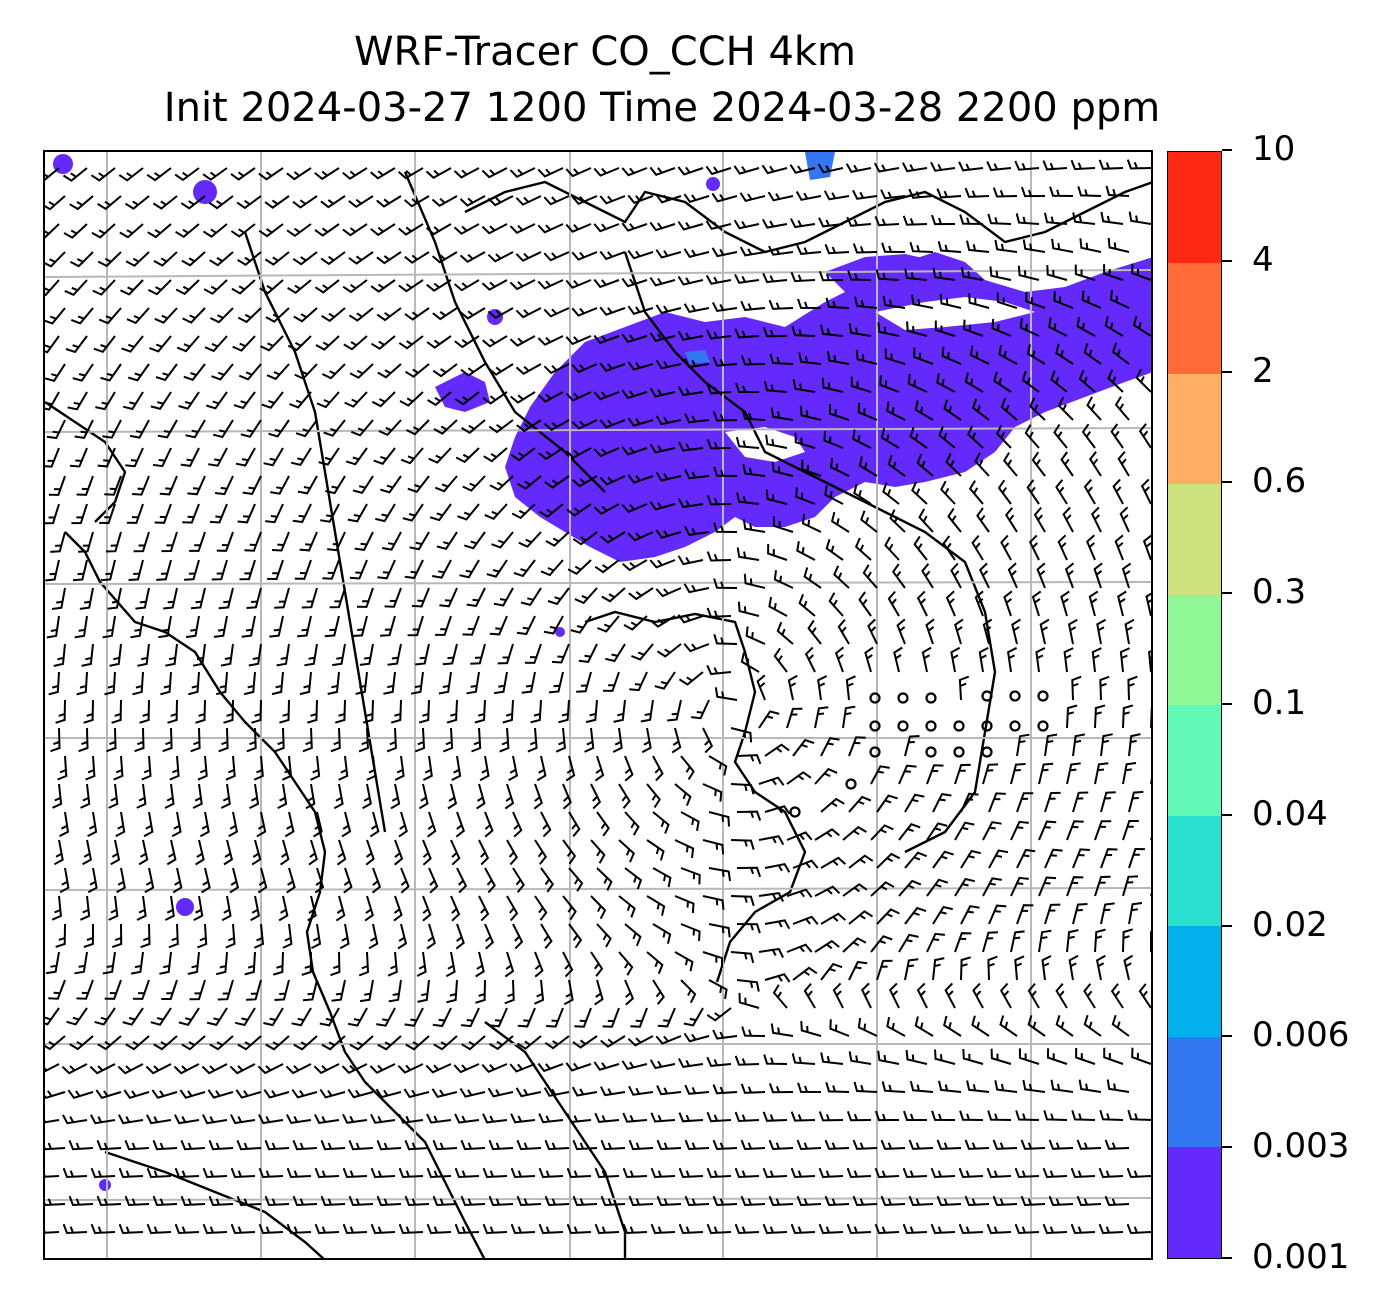  I want to click on colorbar-tick, so click(1227, 260).